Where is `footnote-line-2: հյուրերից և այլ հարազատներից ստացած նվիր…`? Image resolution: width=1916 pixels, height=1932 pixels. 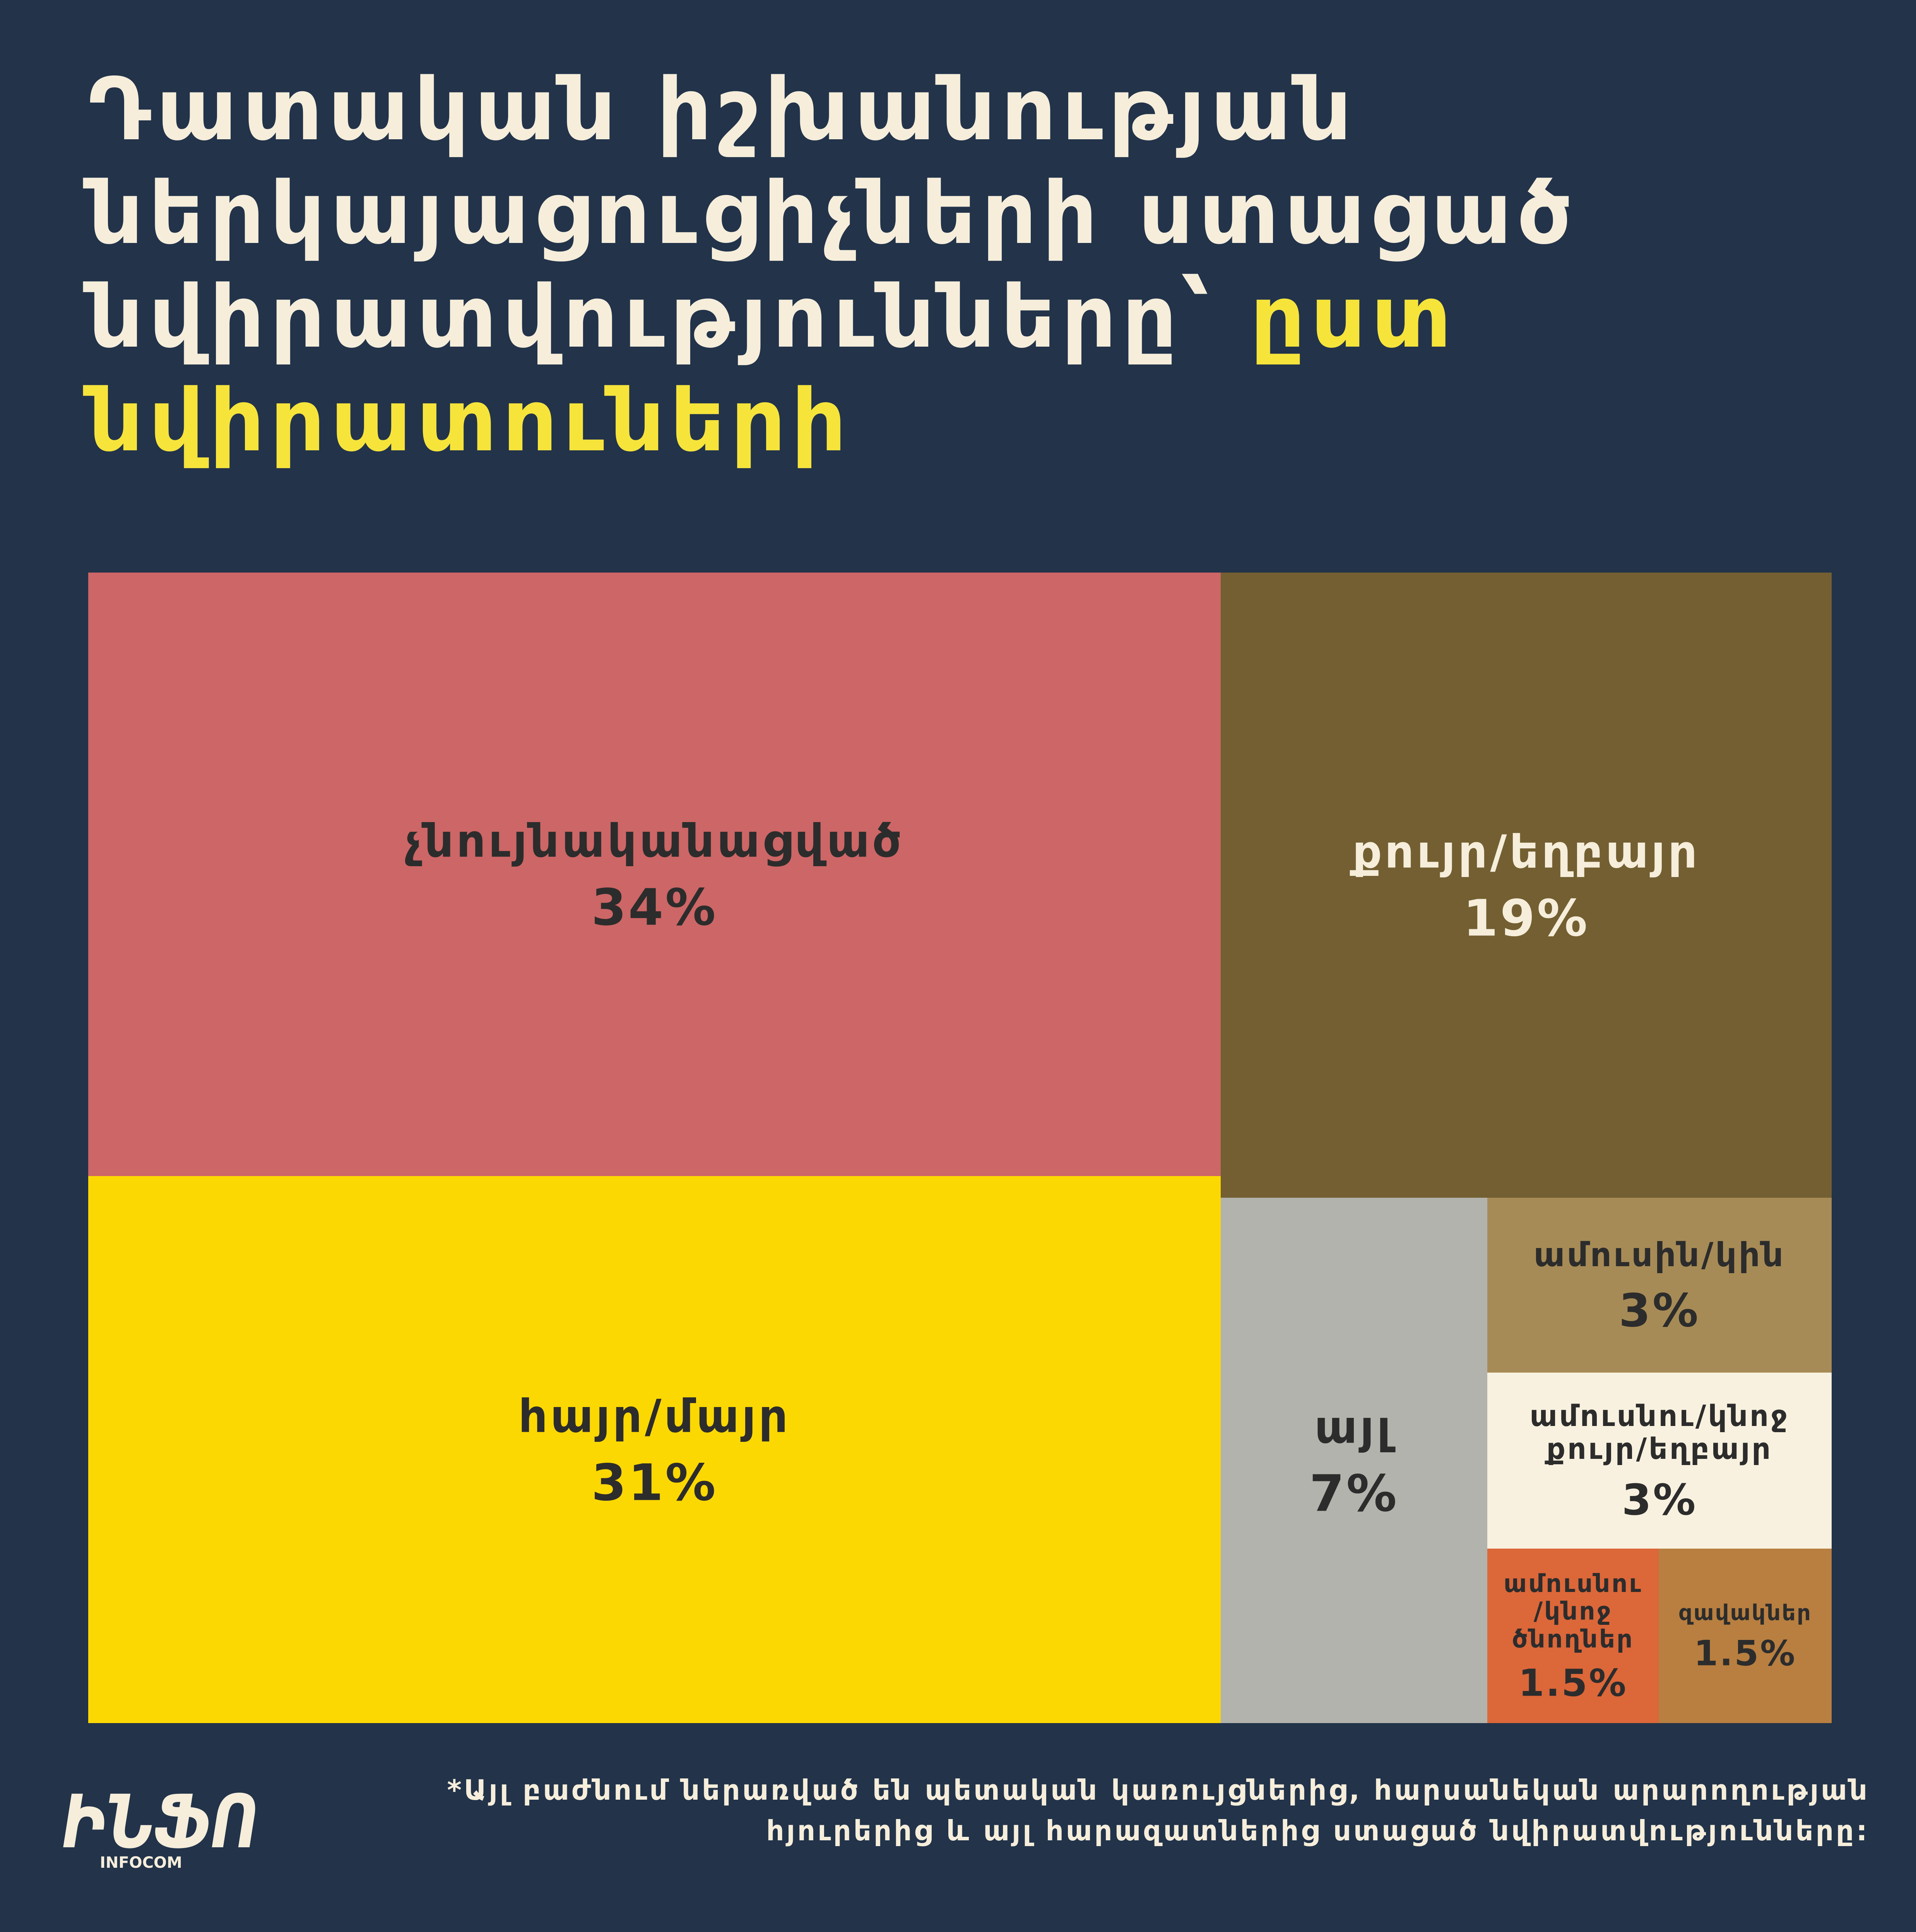
footnote-line-2: հյուրերից և այլ հարազատներից ստացած նվիր… is located at coordinates (1318, 1831).